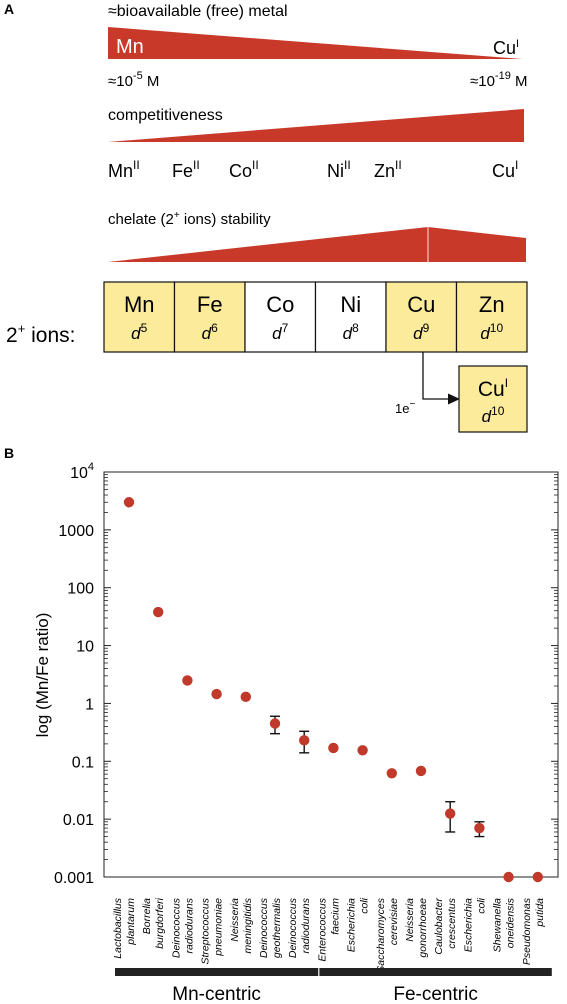  Describe the element at coordinates (133, 80) in the screenshot. I see `left-concentration: ≈10-5 M` at that location.